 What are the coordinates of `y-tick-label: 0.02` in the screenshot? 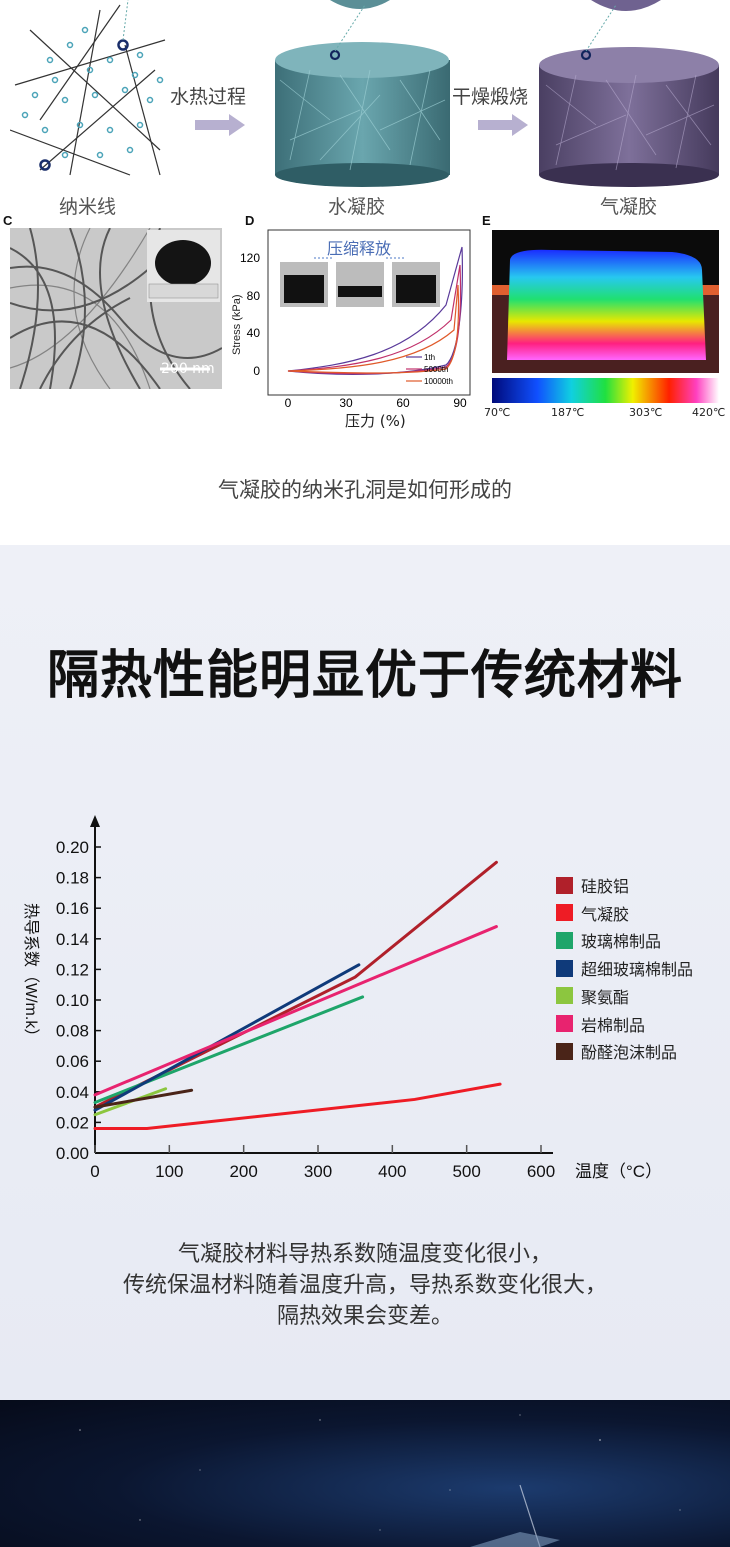 It's located at (72, 1122).